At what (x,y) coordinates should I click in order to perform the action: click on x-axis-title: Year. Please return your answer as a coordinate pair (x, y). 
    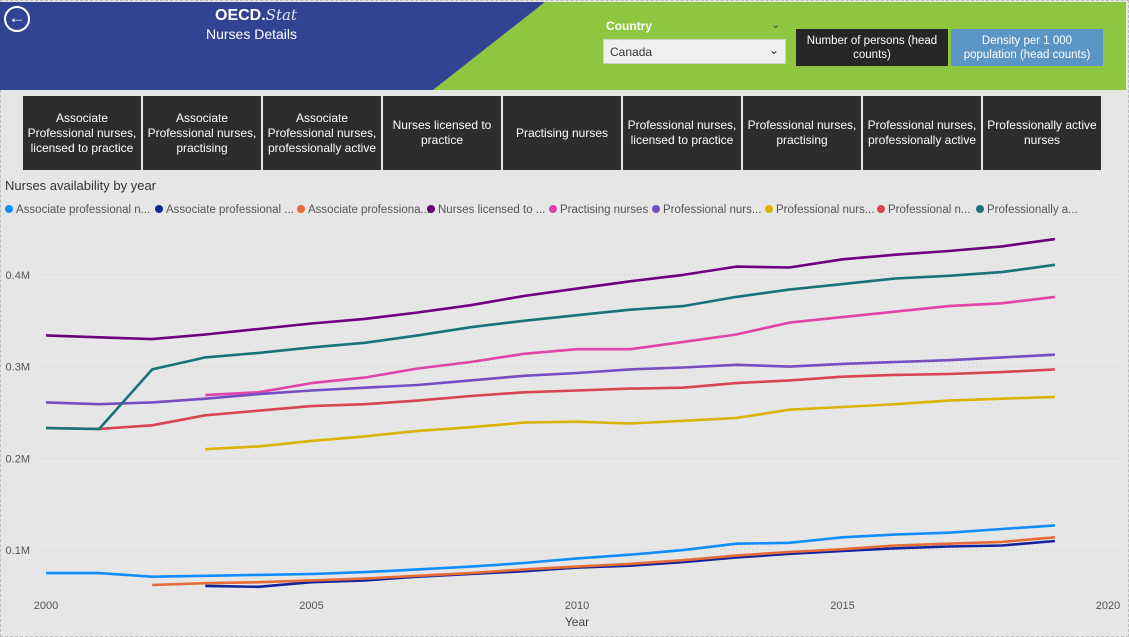
    Looking at the image, I should click on (577, 622).